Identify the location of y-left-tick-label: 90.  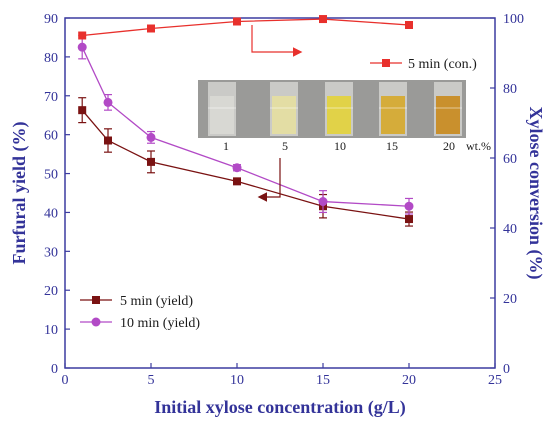
(51, 19).